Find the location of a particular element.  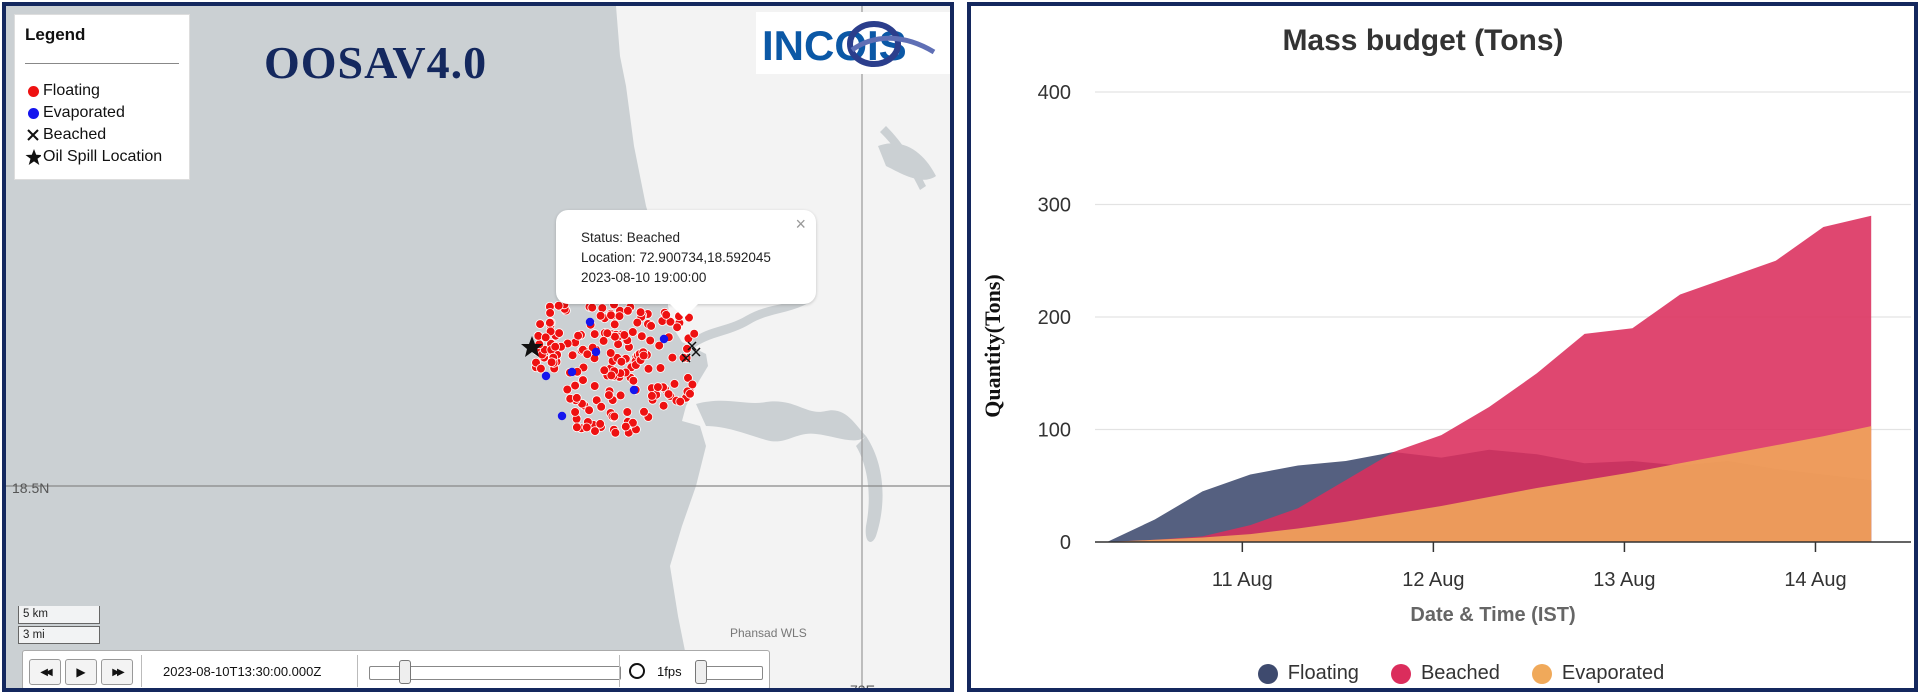

fast-forward-button: ▶▶ is located at coordinates (117, 672).